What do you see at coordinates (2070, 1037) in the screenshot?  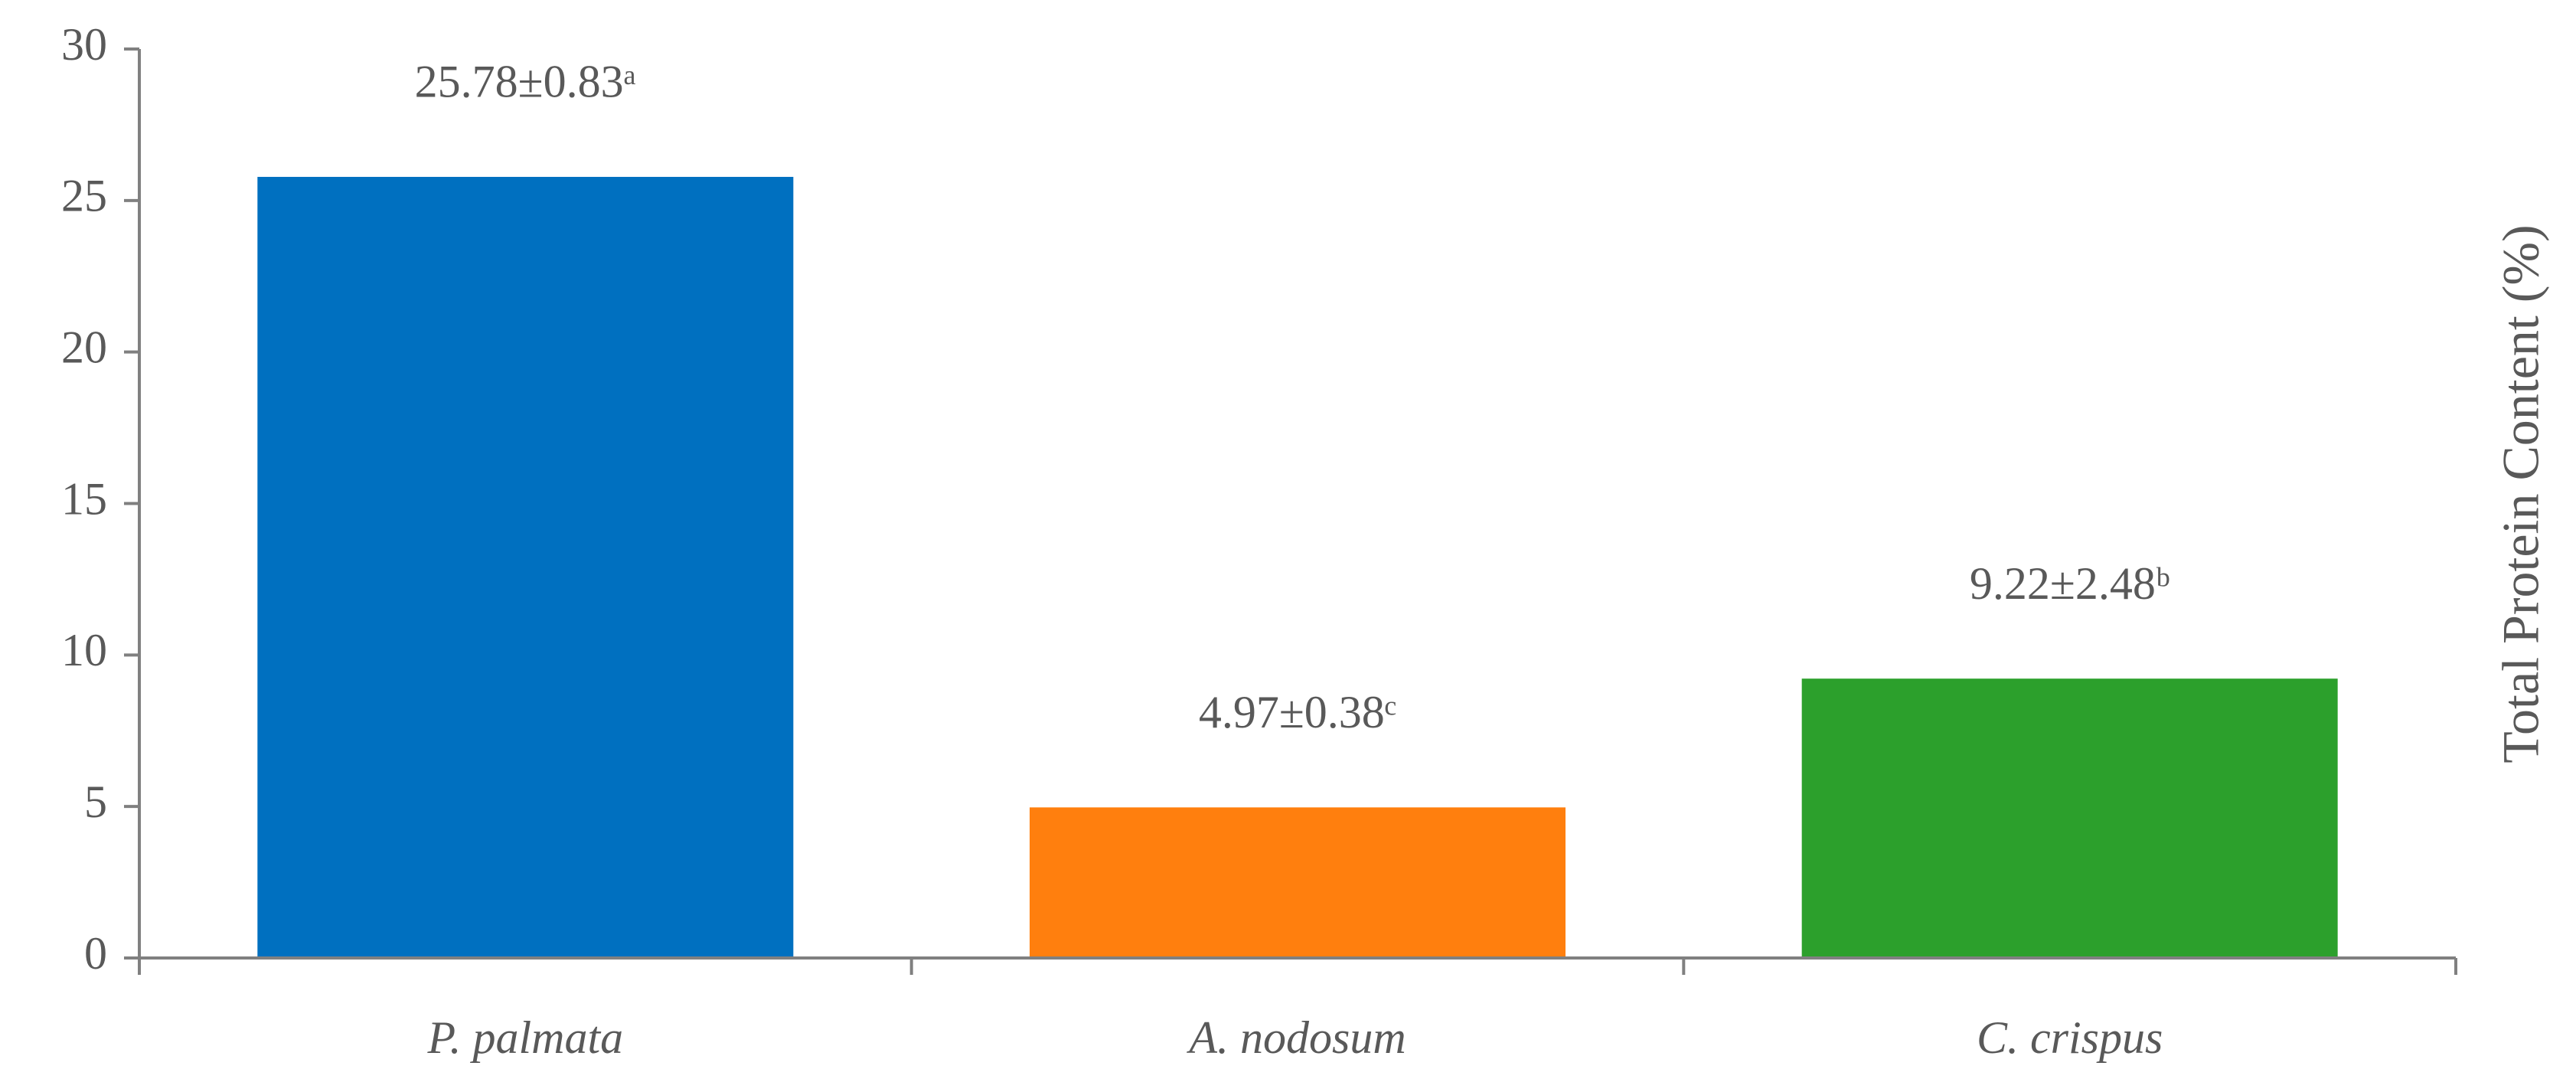 I see `x-tick-label: C. crispus` at bounding box center [2070, 1037].